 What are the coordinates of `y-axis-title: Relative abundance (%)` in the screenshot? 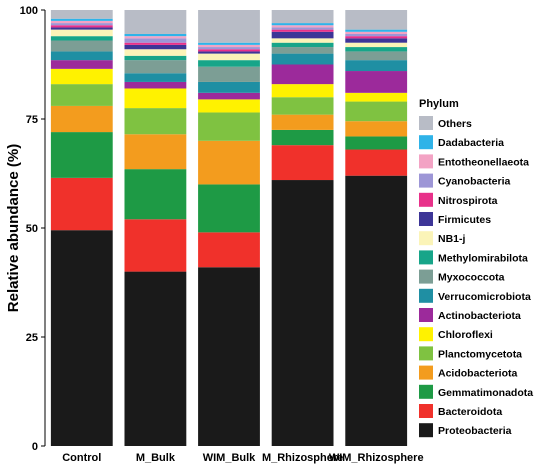 It's located at (13, 228).